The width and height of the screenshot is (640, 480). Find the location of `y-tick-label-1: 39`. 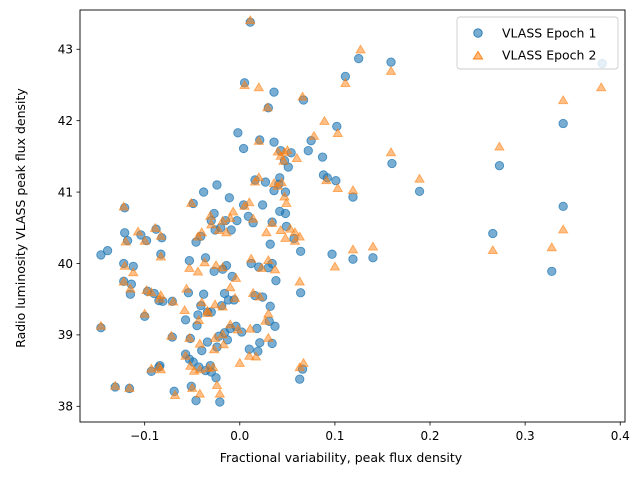

y-tick-label-1: 39 is located at coordinates (65, 335).